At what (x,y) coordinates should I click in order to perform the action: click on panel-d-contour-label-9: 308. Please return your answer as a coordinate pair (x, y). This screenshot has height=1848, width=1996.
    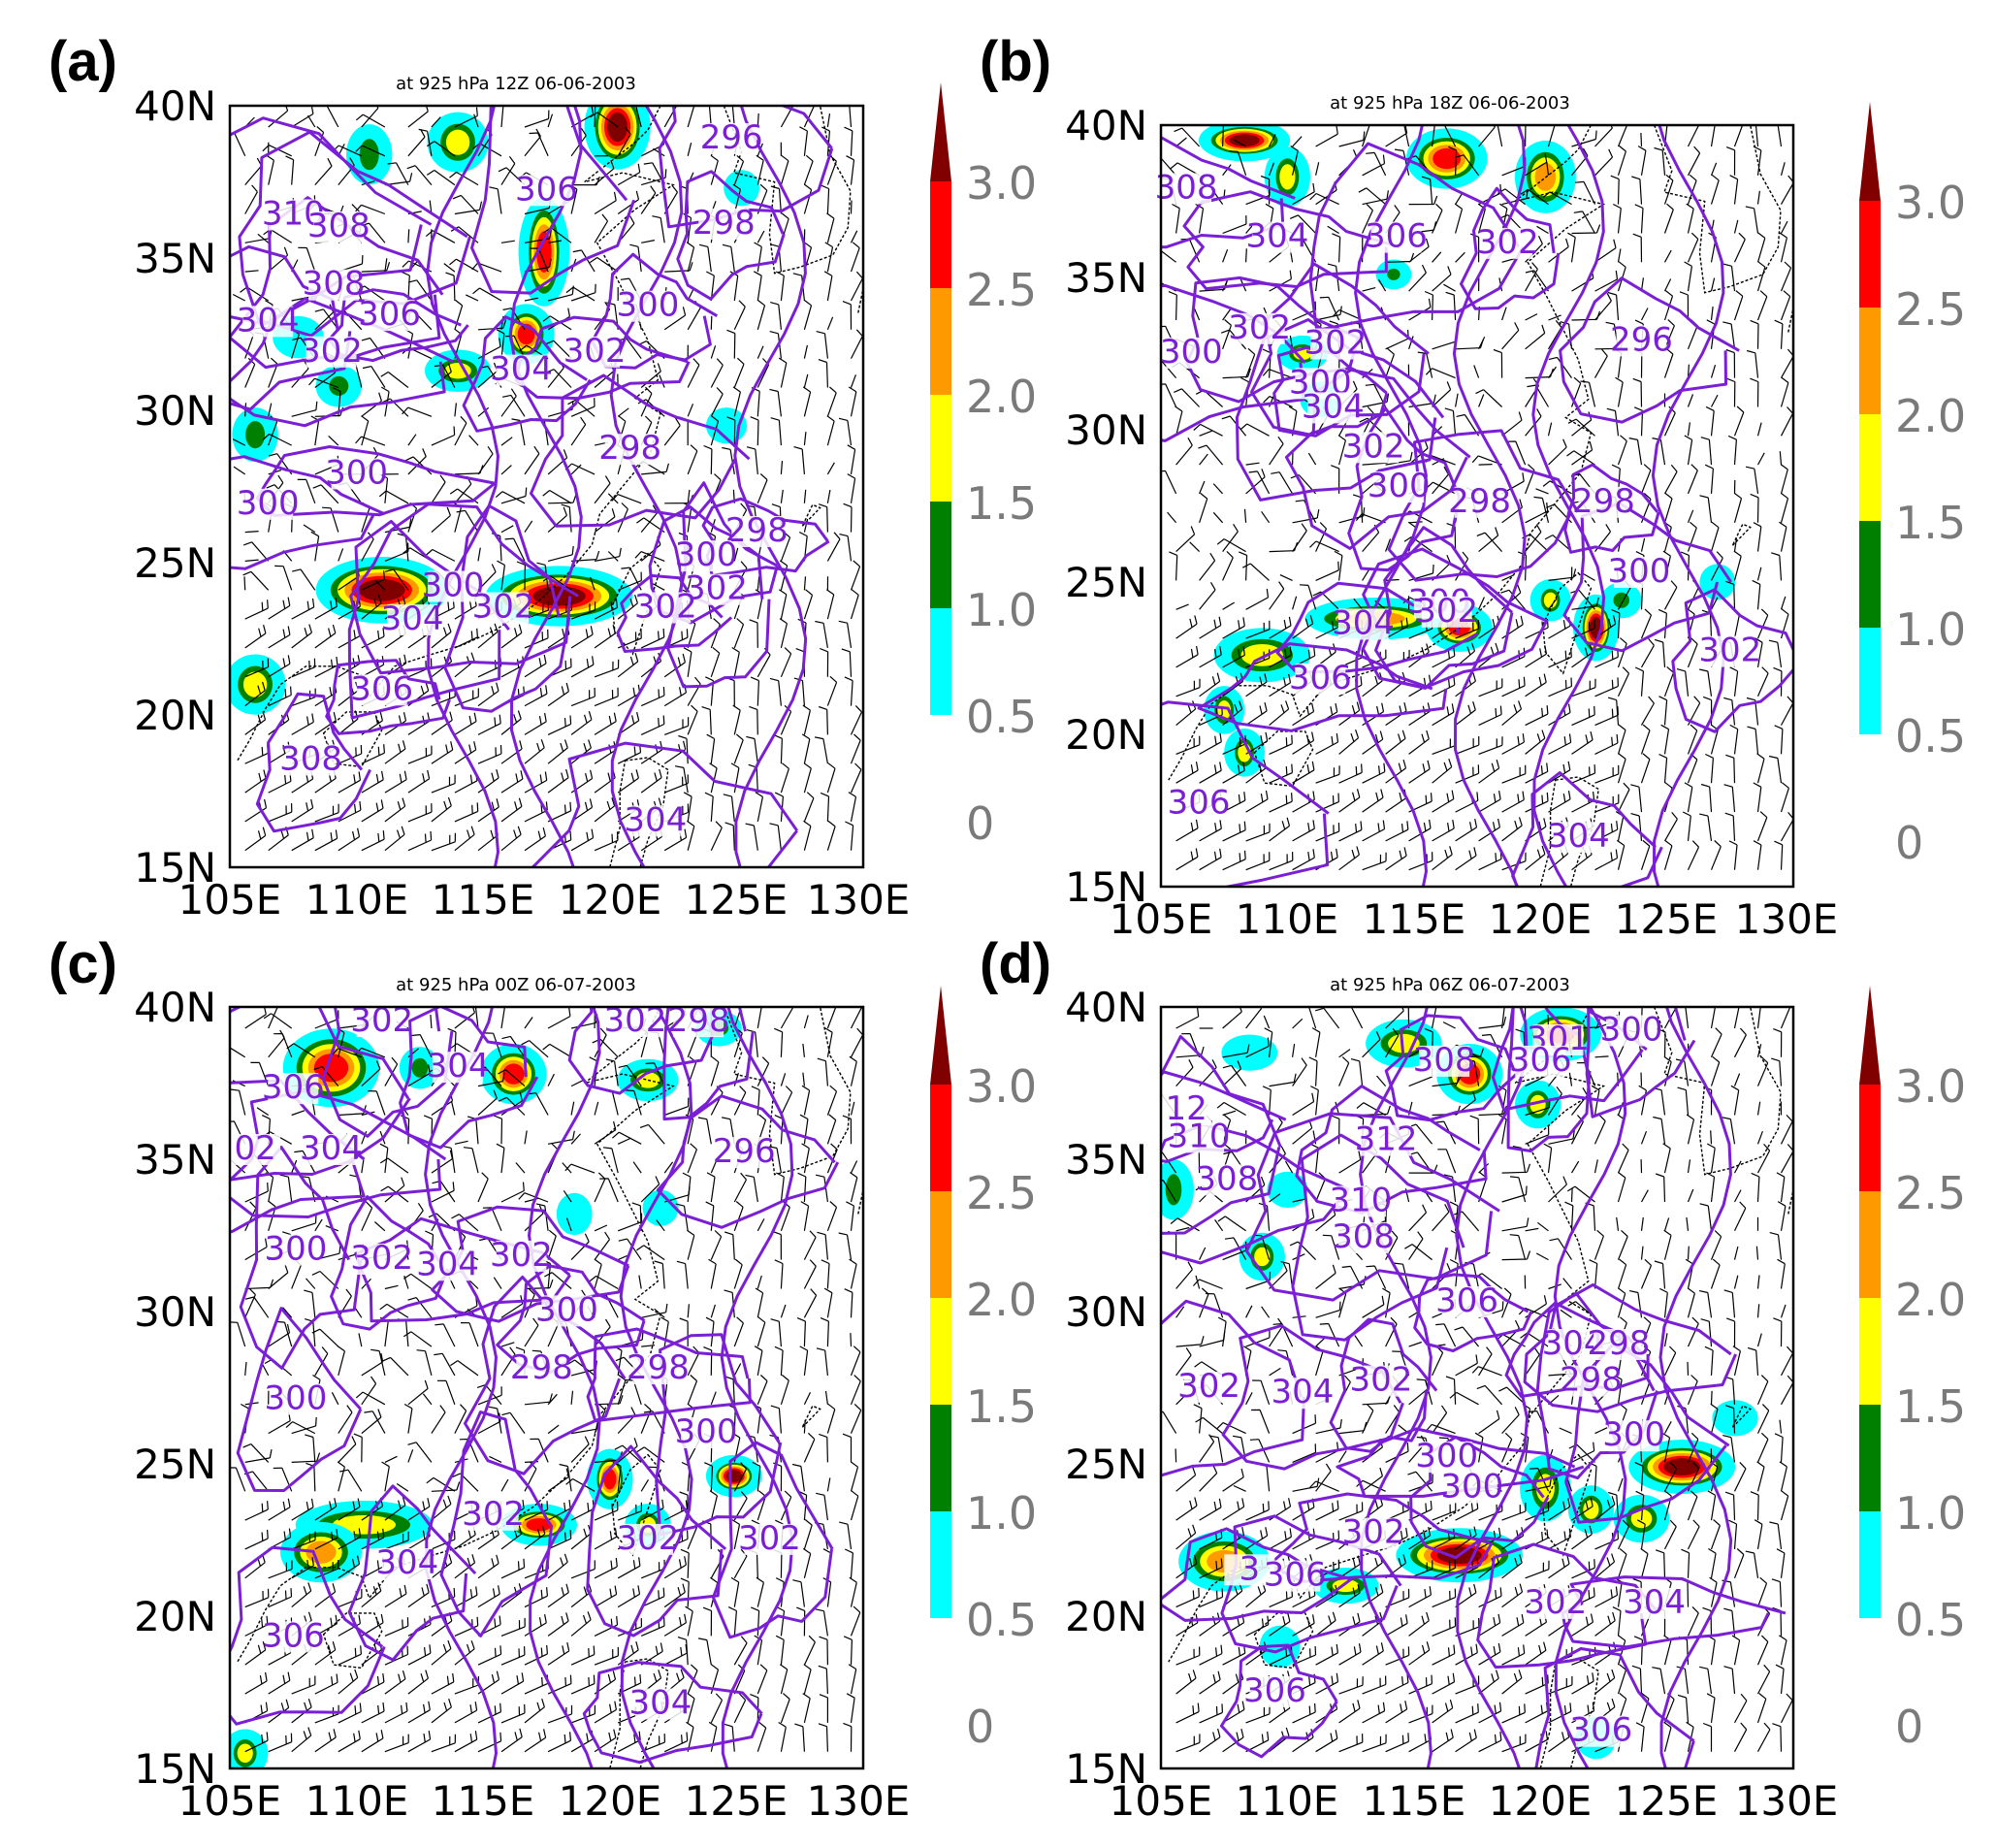
    Looking at the image, I should click on (1363, 1236).